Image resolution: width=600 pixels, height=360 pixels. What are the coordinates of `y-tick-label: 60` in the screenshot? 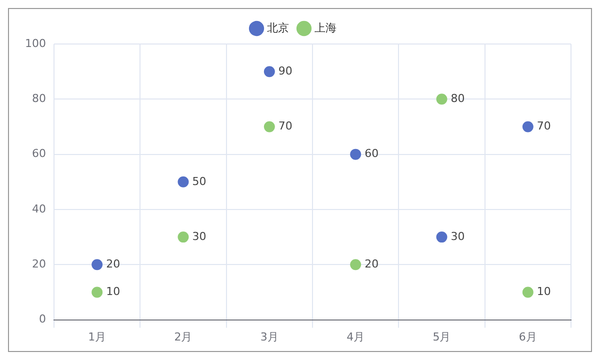 It's located at (39, 153).